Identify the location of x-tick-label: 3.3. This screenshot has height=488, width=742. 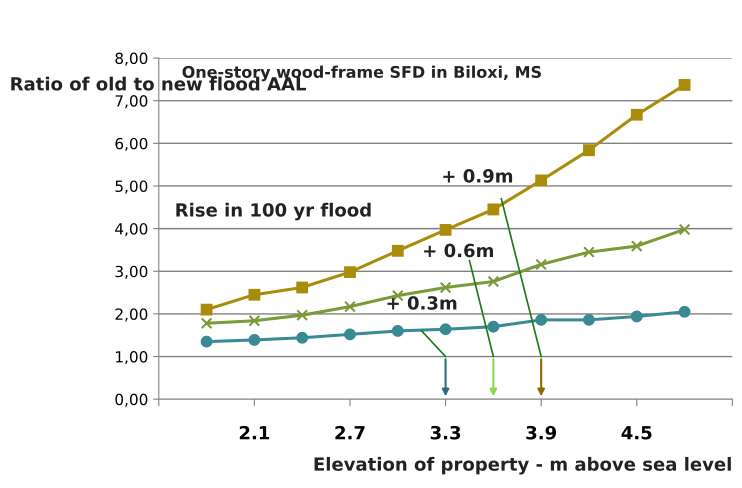
(445, 433).